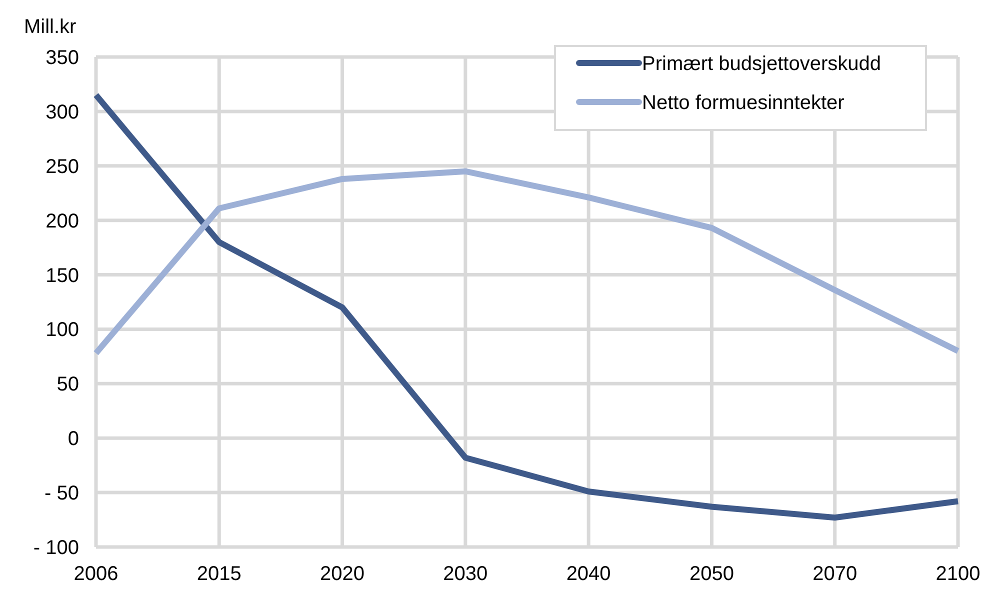 The image size is (987, 599). Describe the element at coordinates (835, 574) in the screenshot. I see `x-tick-label: 2070` at that location.